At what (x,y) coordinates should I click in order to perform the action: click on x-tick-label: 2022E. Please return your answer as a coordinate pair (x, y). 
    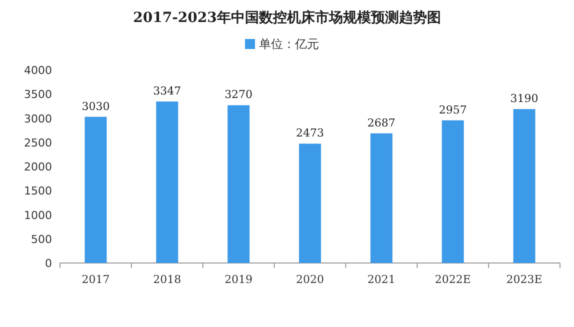
    Looking at the image, I should click on (452, 279).